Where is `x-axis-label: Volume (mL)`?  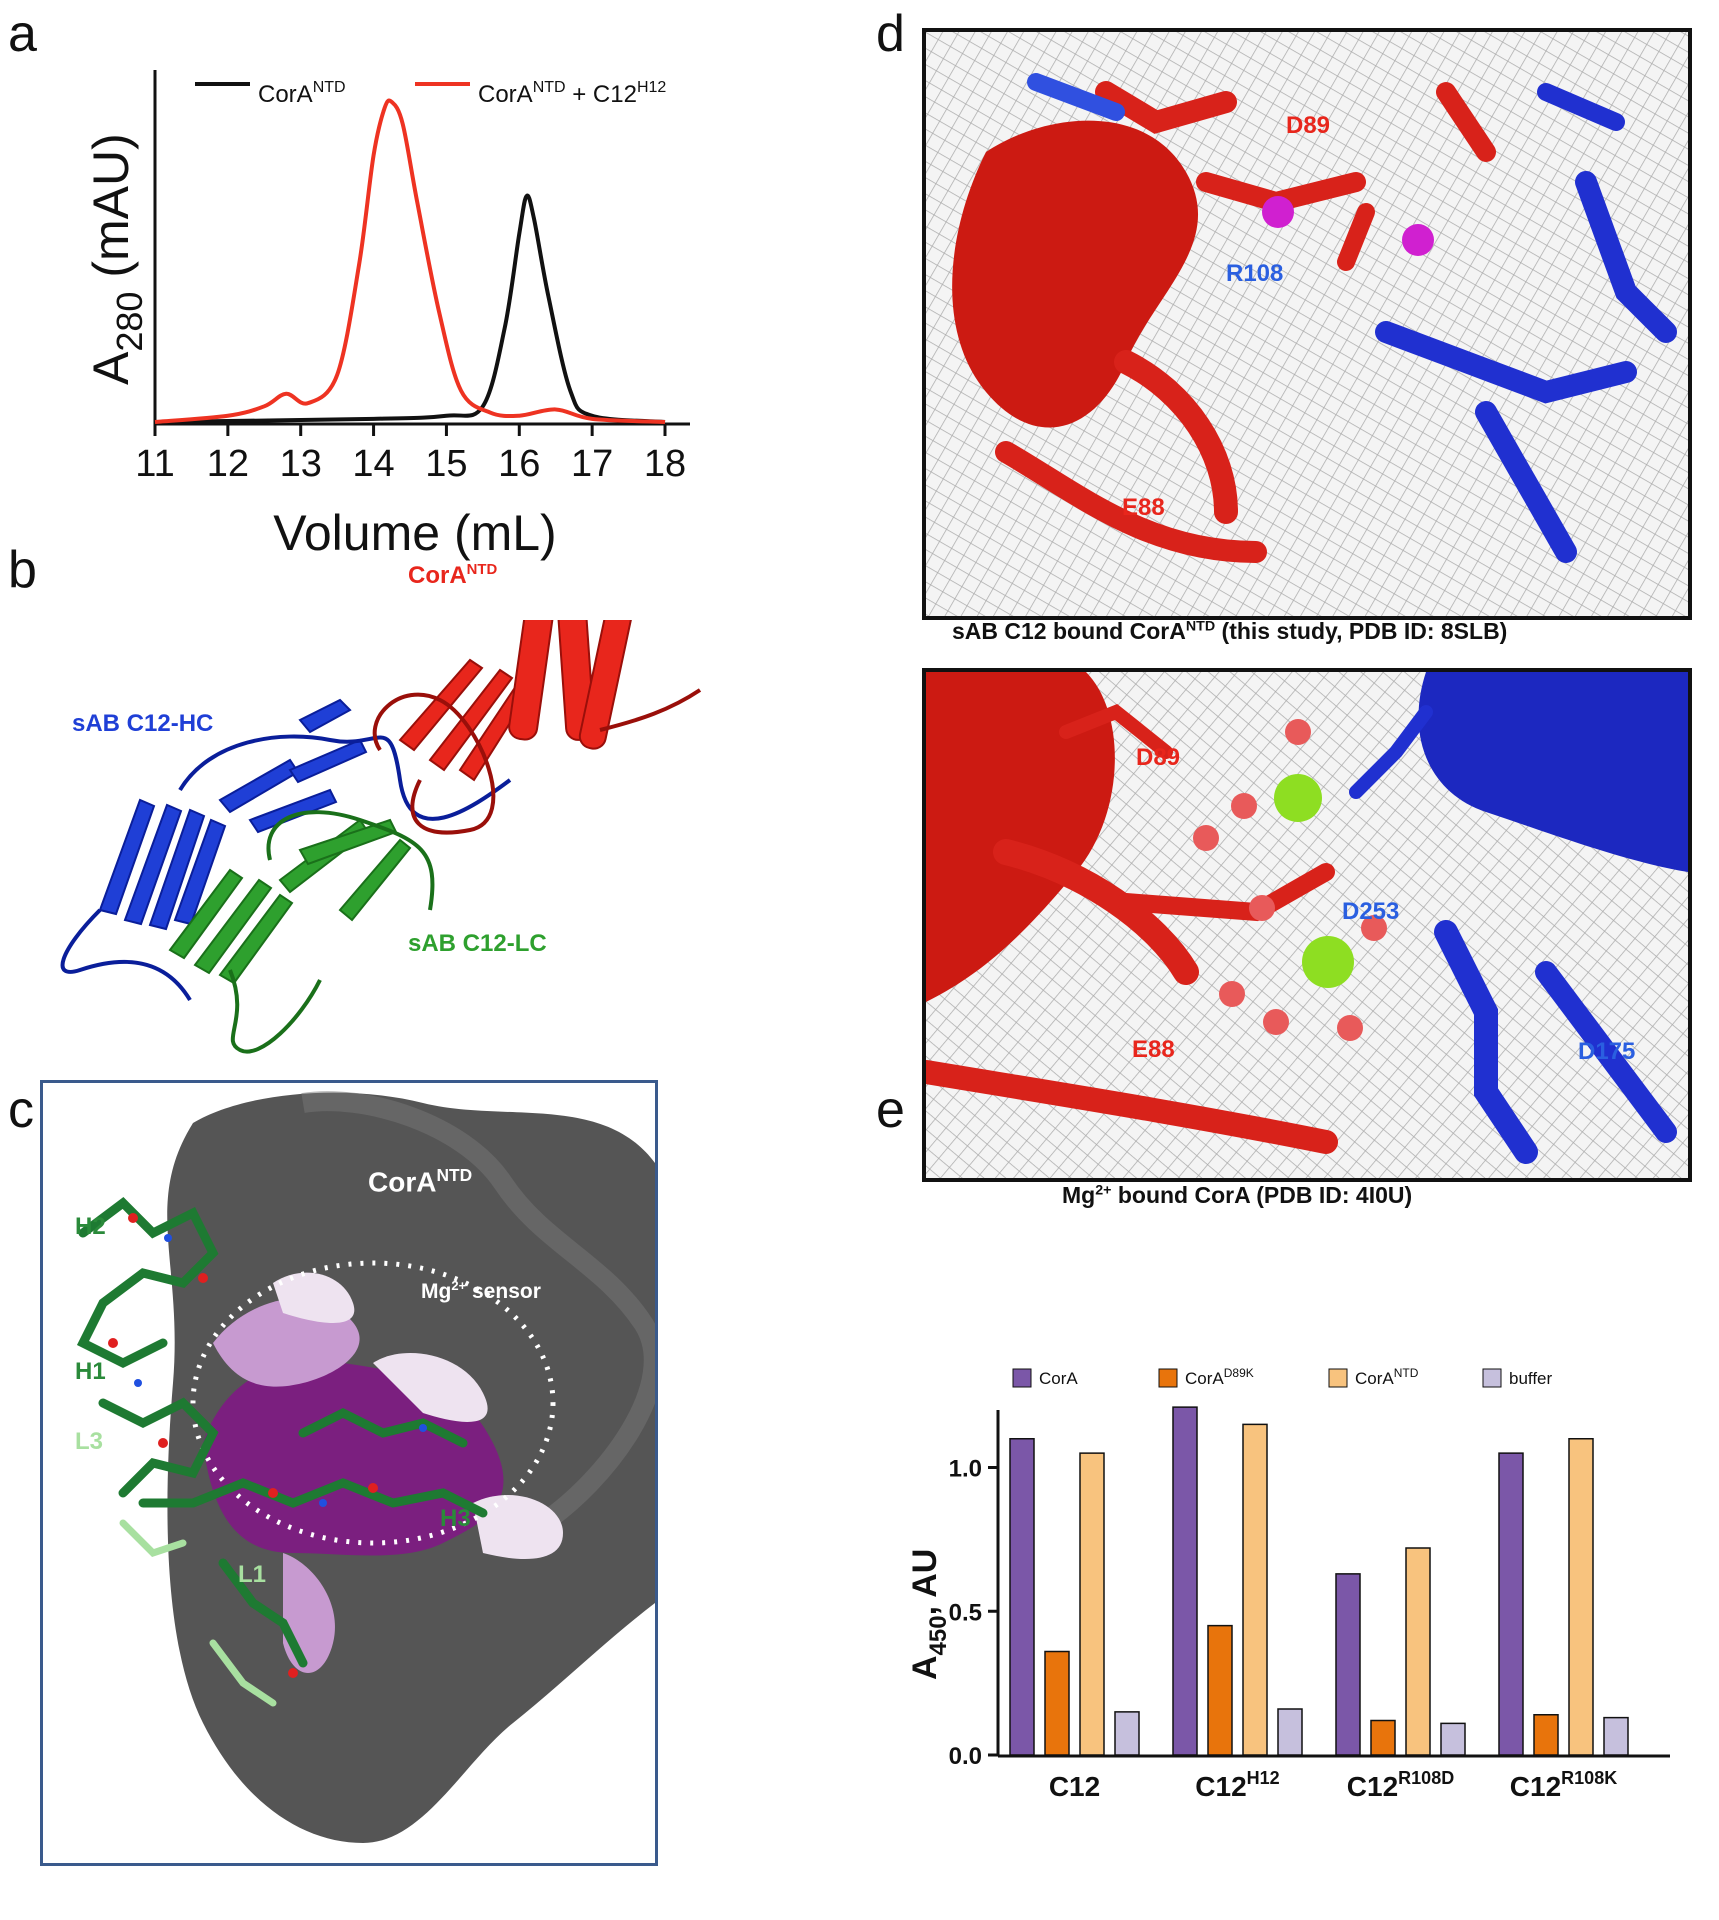 x-axis-label: Volume (mL) is located at coordinates (414, 533).